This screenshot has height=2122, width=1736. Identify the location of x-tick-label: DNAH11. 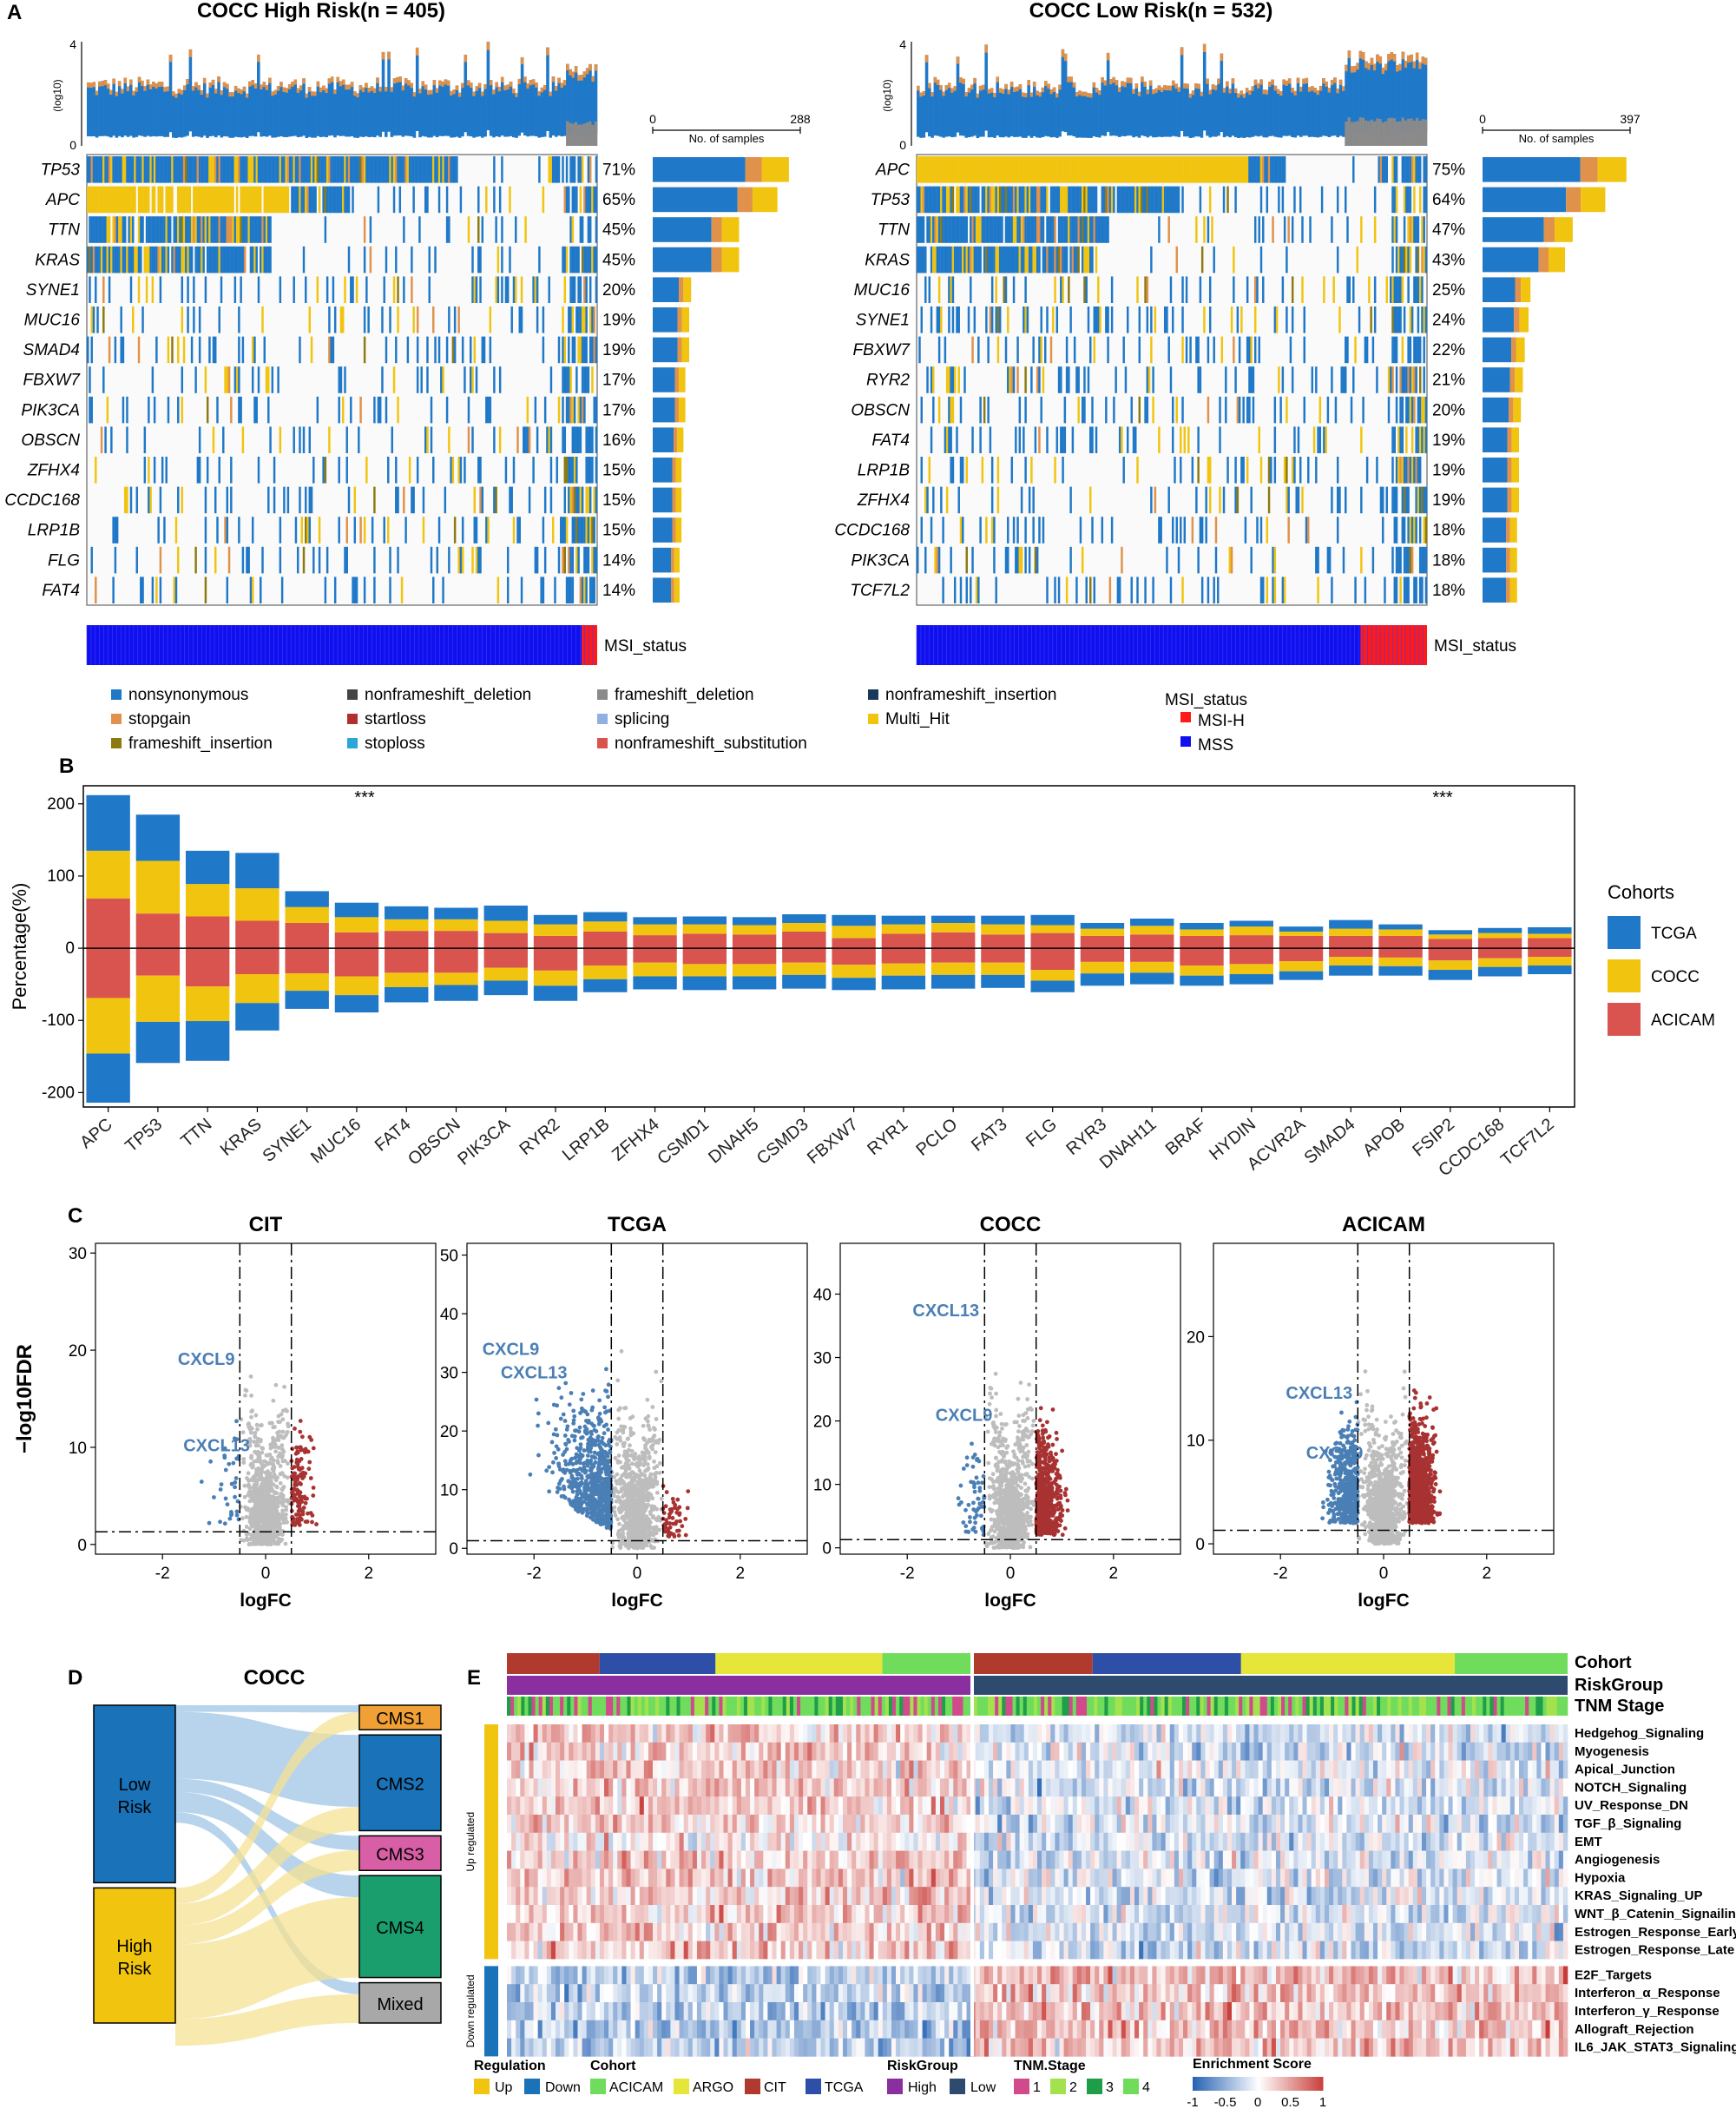
(1128, 1144).